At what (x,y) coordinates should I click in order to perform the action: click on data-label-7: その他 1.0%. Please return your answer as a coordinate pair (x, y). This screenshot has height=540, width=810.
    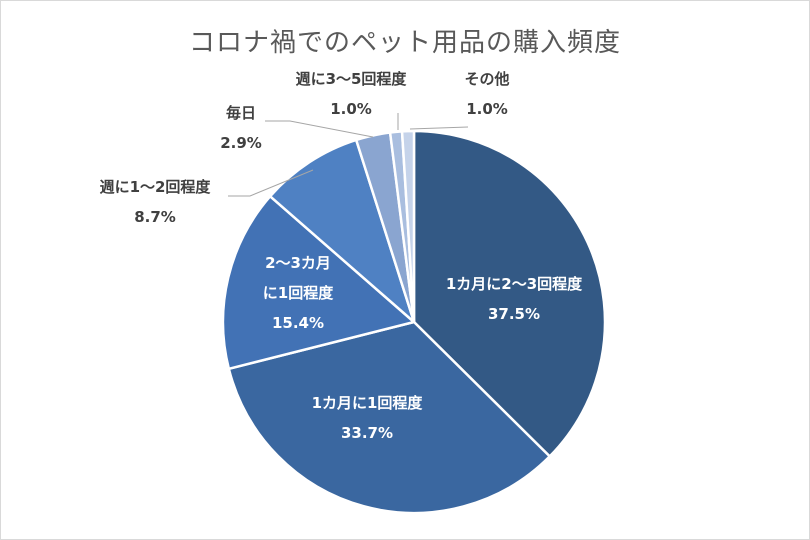
    Looking at the image, I should click on (486, 94).